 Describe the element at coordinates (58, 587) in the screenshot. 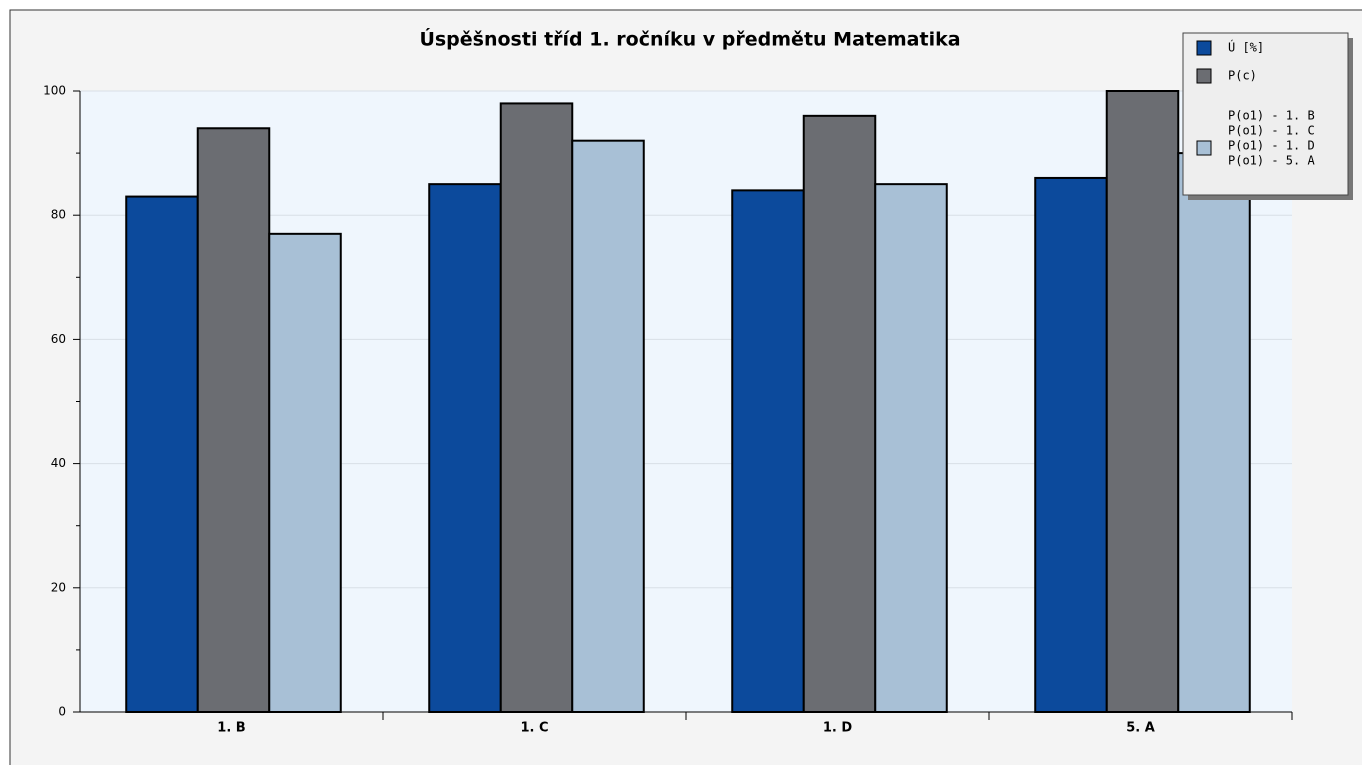

I see `y-tick-label: 20` at that location.